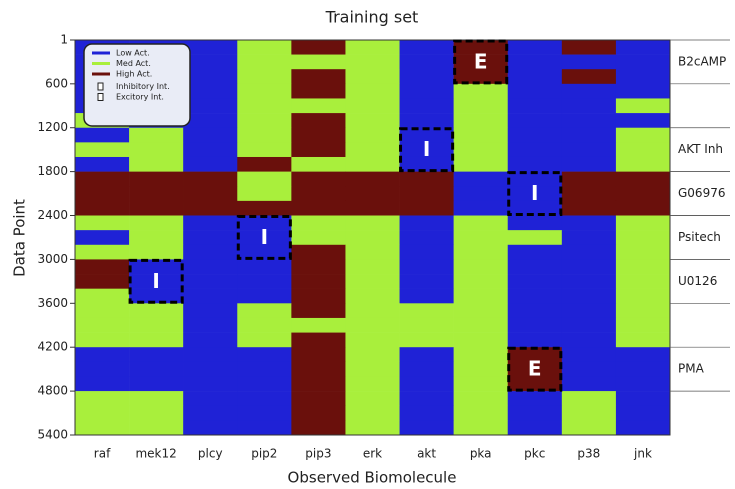 This screenshot has width=735, height=489. What do you see at coordinates (133, 63) in the screenshot?
I see `legend-label: Med Act.` at bounding box center [133, 63].